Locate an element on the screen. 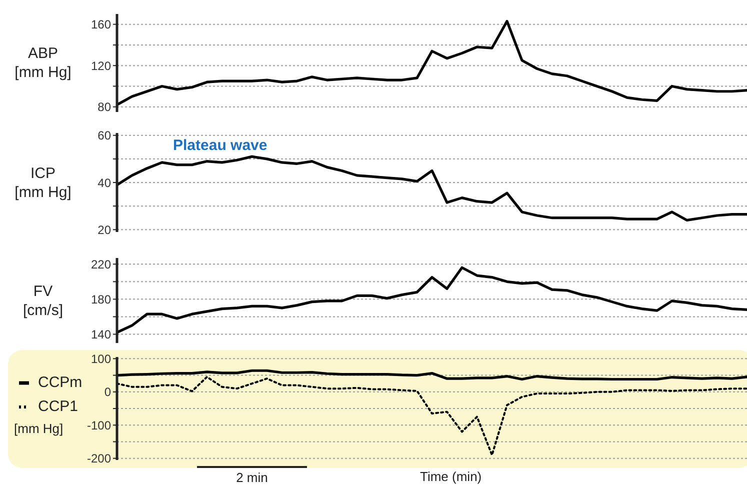 The width and height of the screenshot is (747, 486). legend-label: CCPm is located at coordinates (60, 383).